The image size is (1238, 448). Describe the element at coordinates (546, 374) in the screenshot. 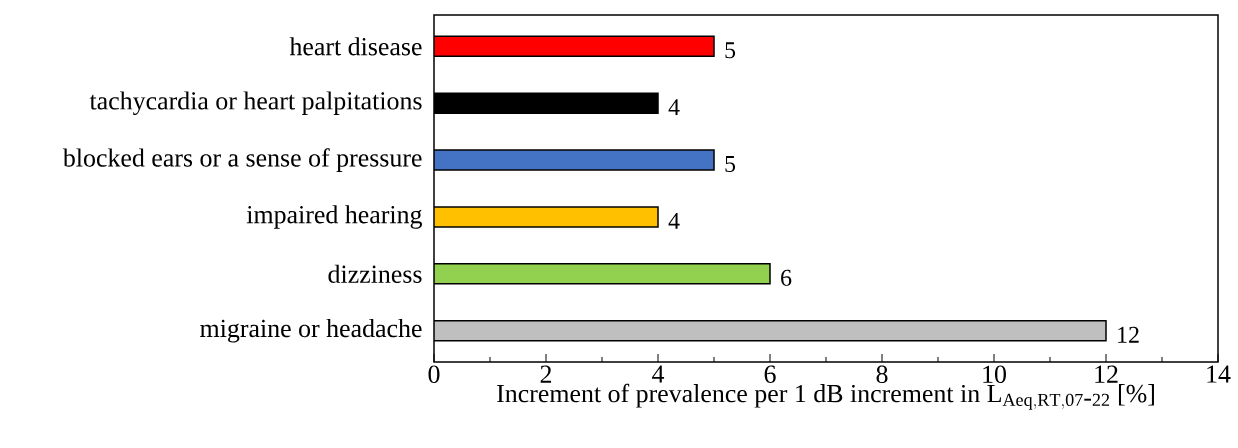

I see `x-tick-label: 2` at that location.